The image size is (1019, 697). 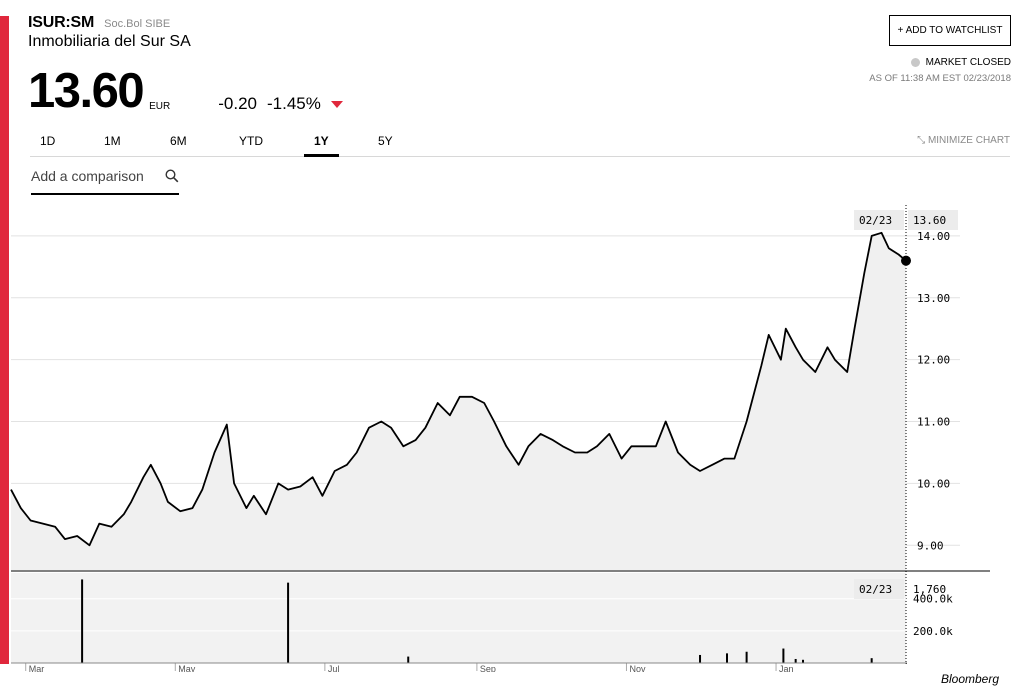 I want to click on x-tick-label: Mar, so click(x=37, y=668).